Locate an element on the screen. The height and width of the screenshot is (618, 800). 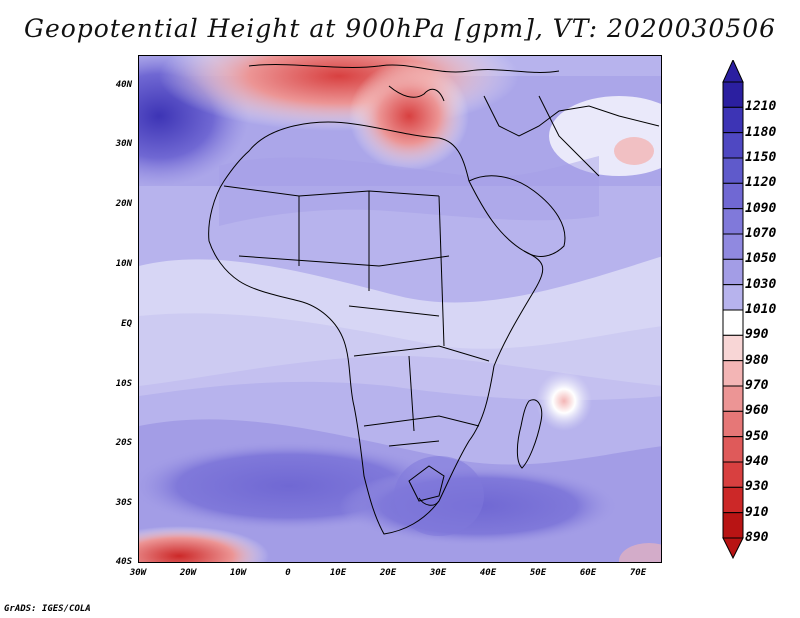
footer-credit: GrADS: IGES/COLA is located at coordinates (47, 609).